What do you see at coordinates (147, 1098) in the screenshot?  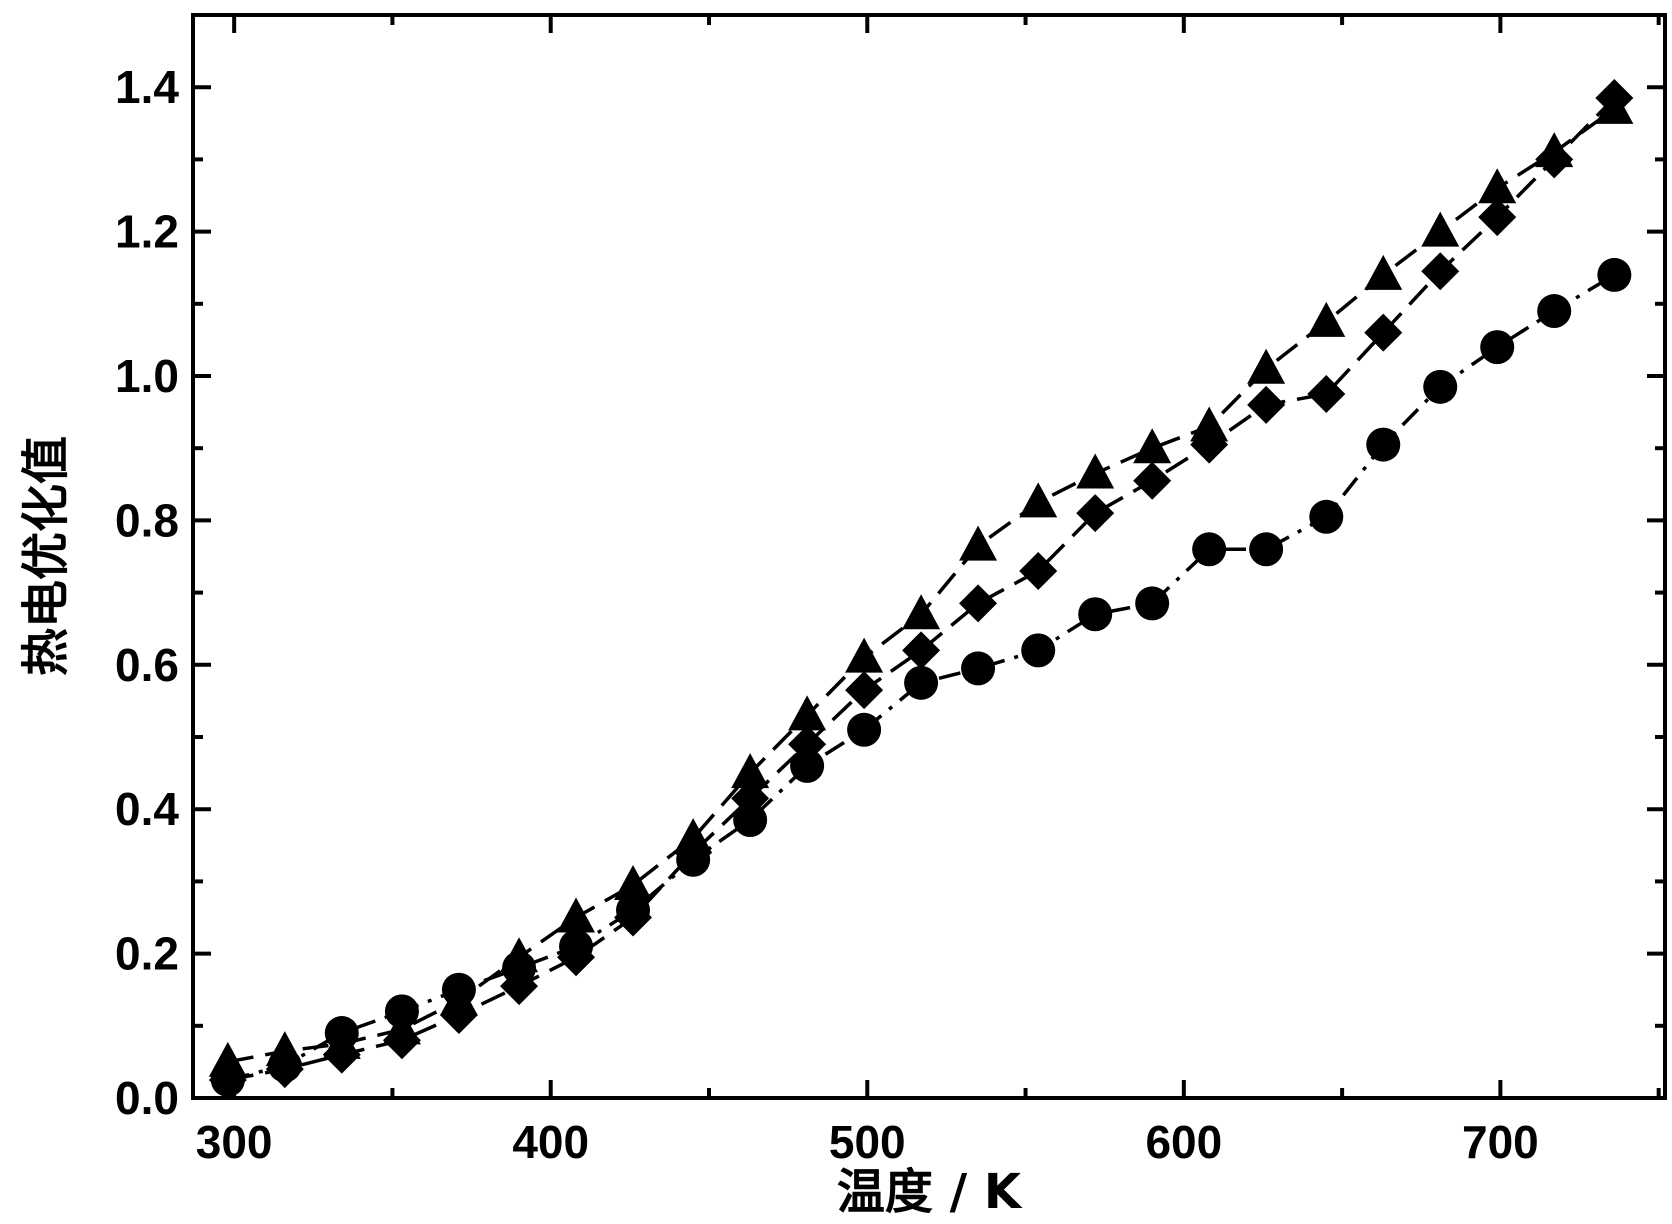 I see `y-tick-label: 0.0` at bounding box center [147, 1098].